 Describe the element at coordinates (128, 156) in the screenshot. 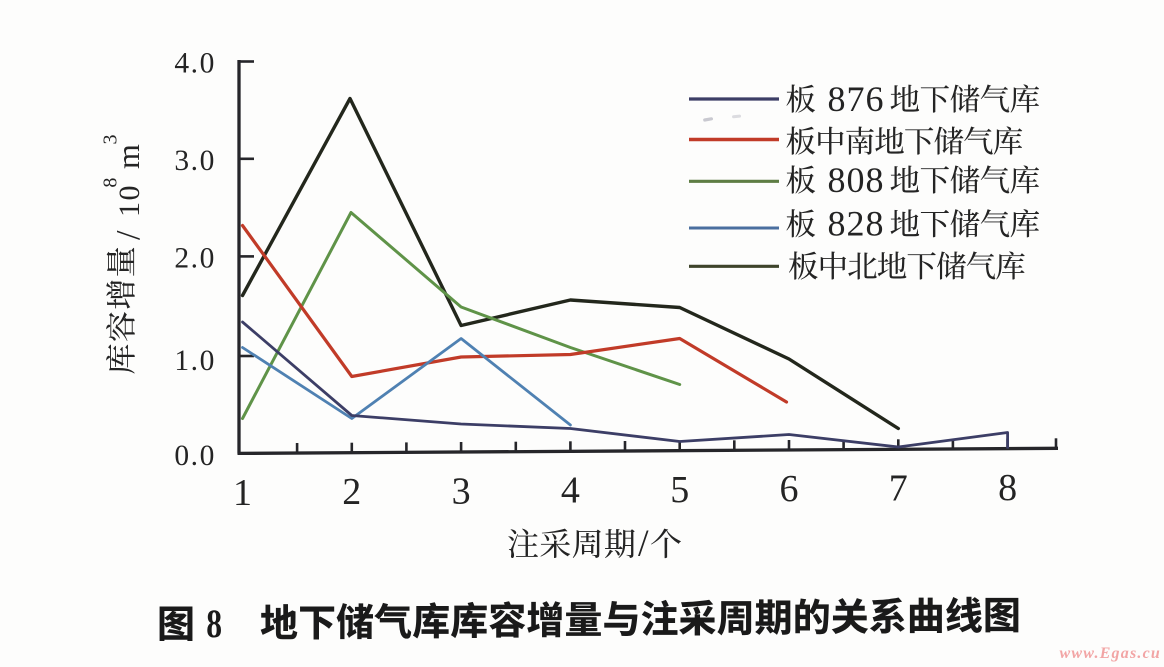

I see `svg-text: m` at that location.